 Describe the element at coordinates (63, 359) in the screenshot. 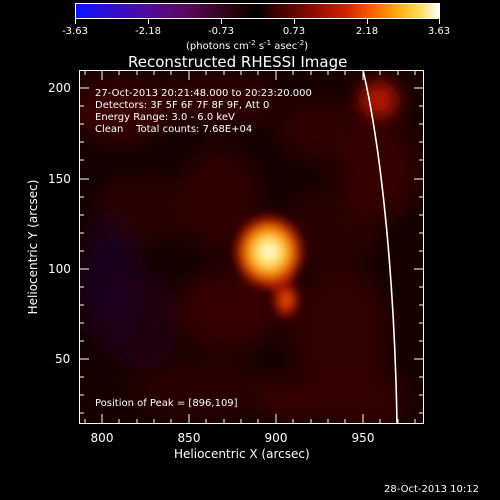

I see `y-tick-label: 50` at that location.